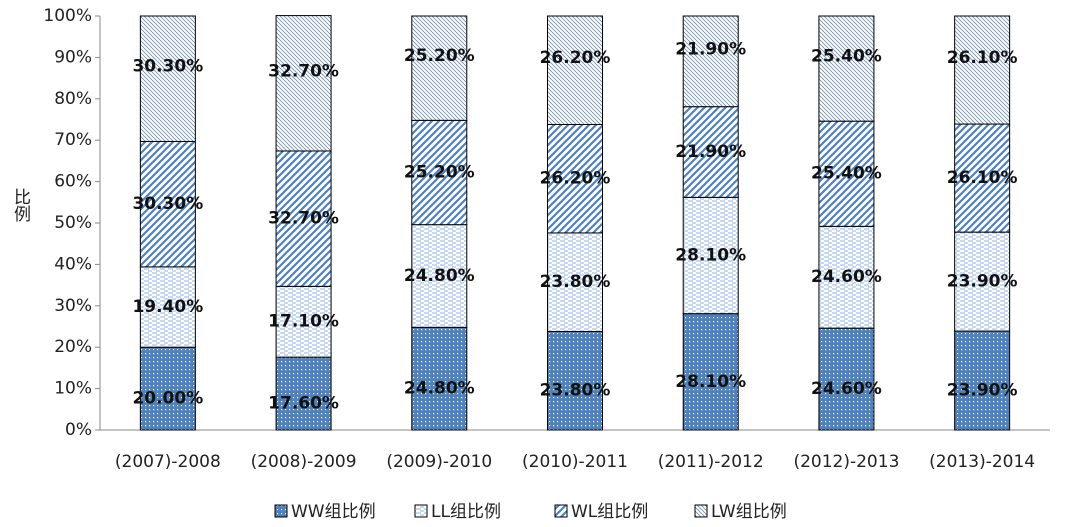 The width and height of the screenshot is (1071, 527). Describe the element at coordinates (609, 512) in the screenshot. I see `legend-label: WL组比例` at that location.